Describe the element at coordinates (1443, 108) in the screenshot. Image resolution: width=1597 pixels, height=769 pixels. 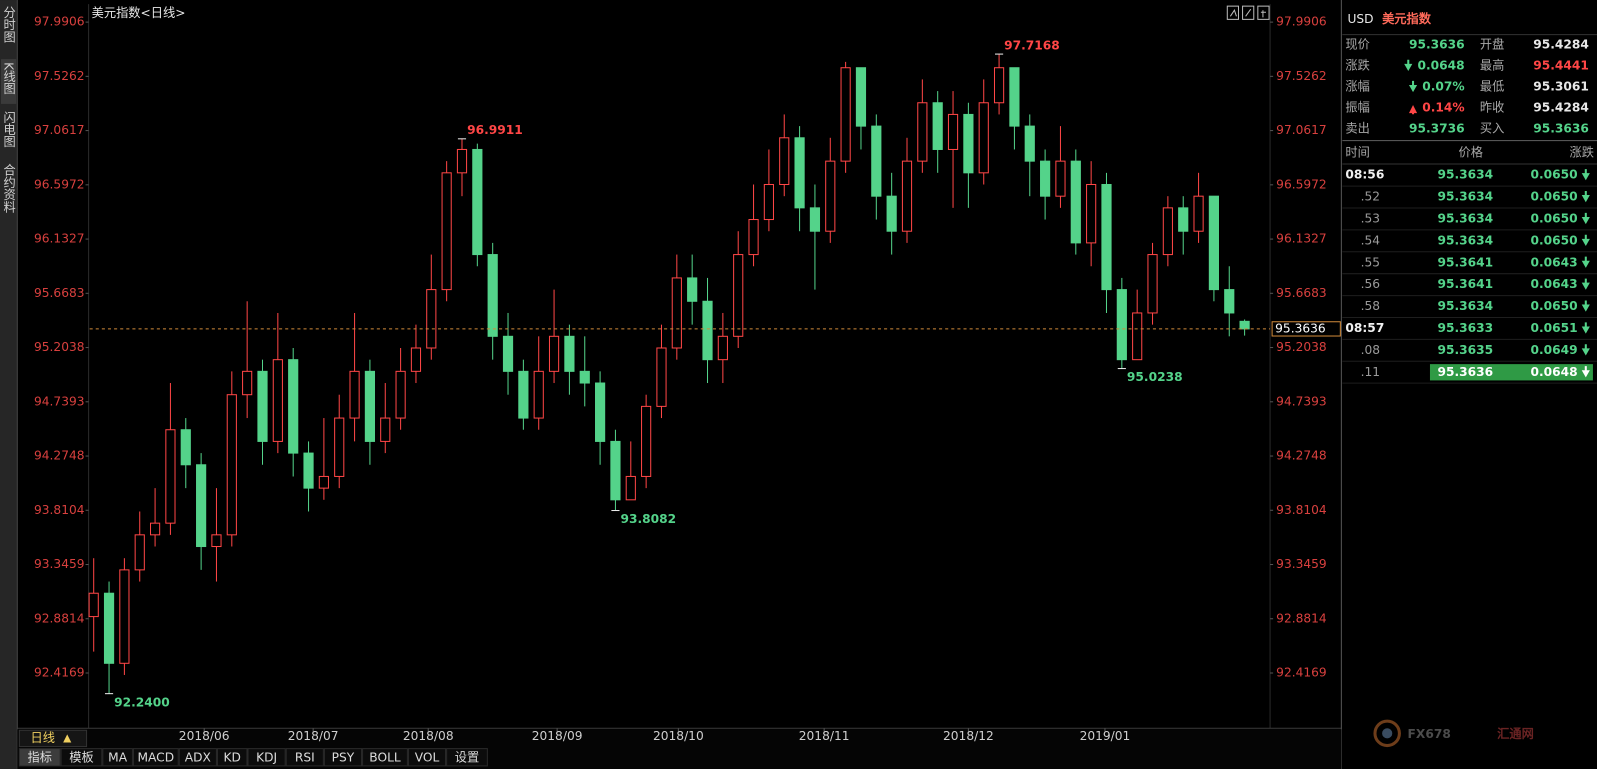
I see `field-value: 0.14%` at that location.